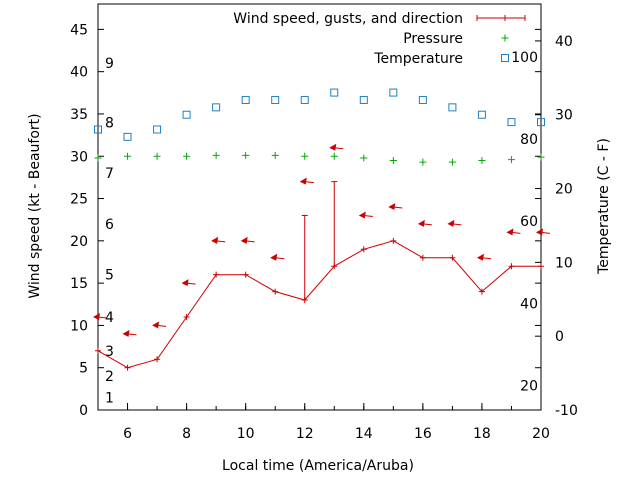 The image size is (640, 480). What do you see at coordinates (109, 318) in the screenshot?
I see `beaufort-label: 4` at bounding box center [109, 318].